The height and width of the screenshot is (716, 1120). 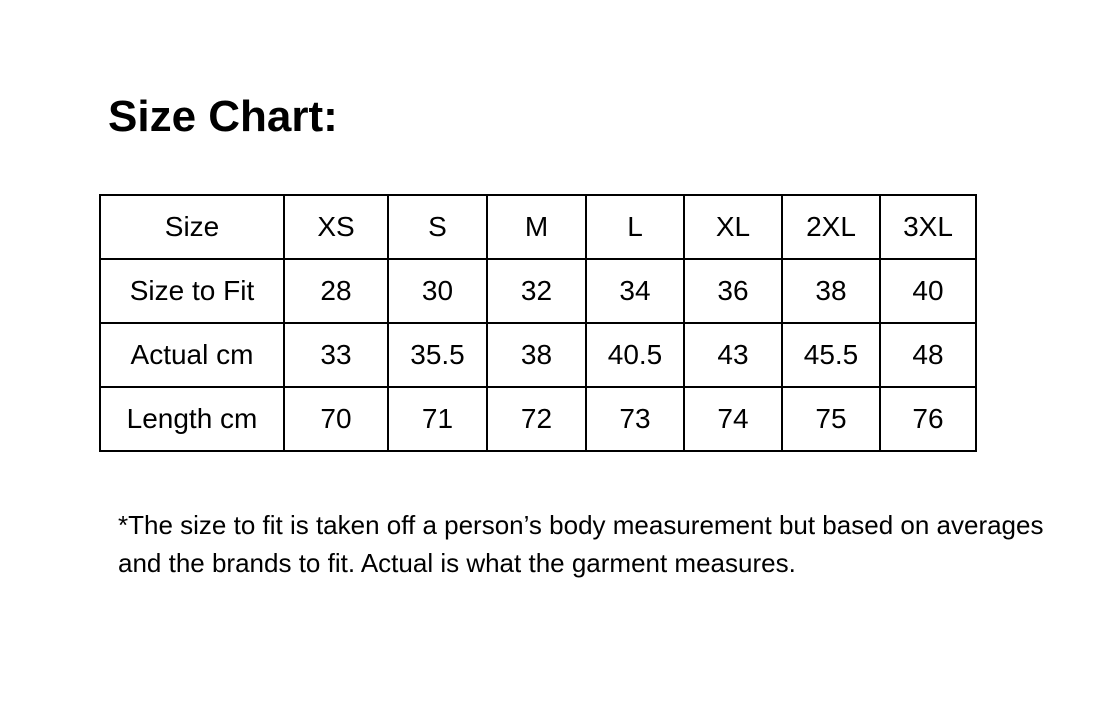 What do you see at coordinates (928, 355) in the screenshot?
I see `table-cell: 48` at bounding box center [928, 355].